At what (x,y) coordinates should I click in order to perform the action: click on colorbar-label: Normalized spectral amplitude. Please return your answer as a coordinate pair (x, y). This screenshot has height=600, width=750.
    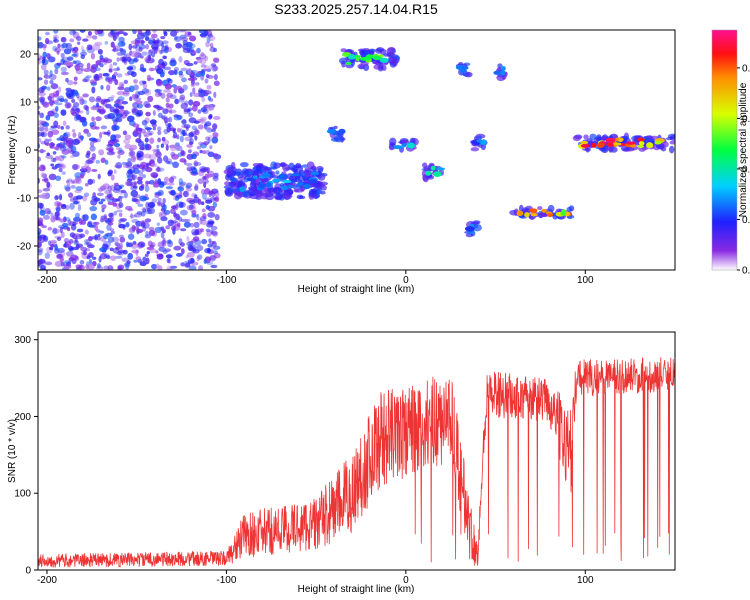
    Looking at the image, I should click on (743, 149).